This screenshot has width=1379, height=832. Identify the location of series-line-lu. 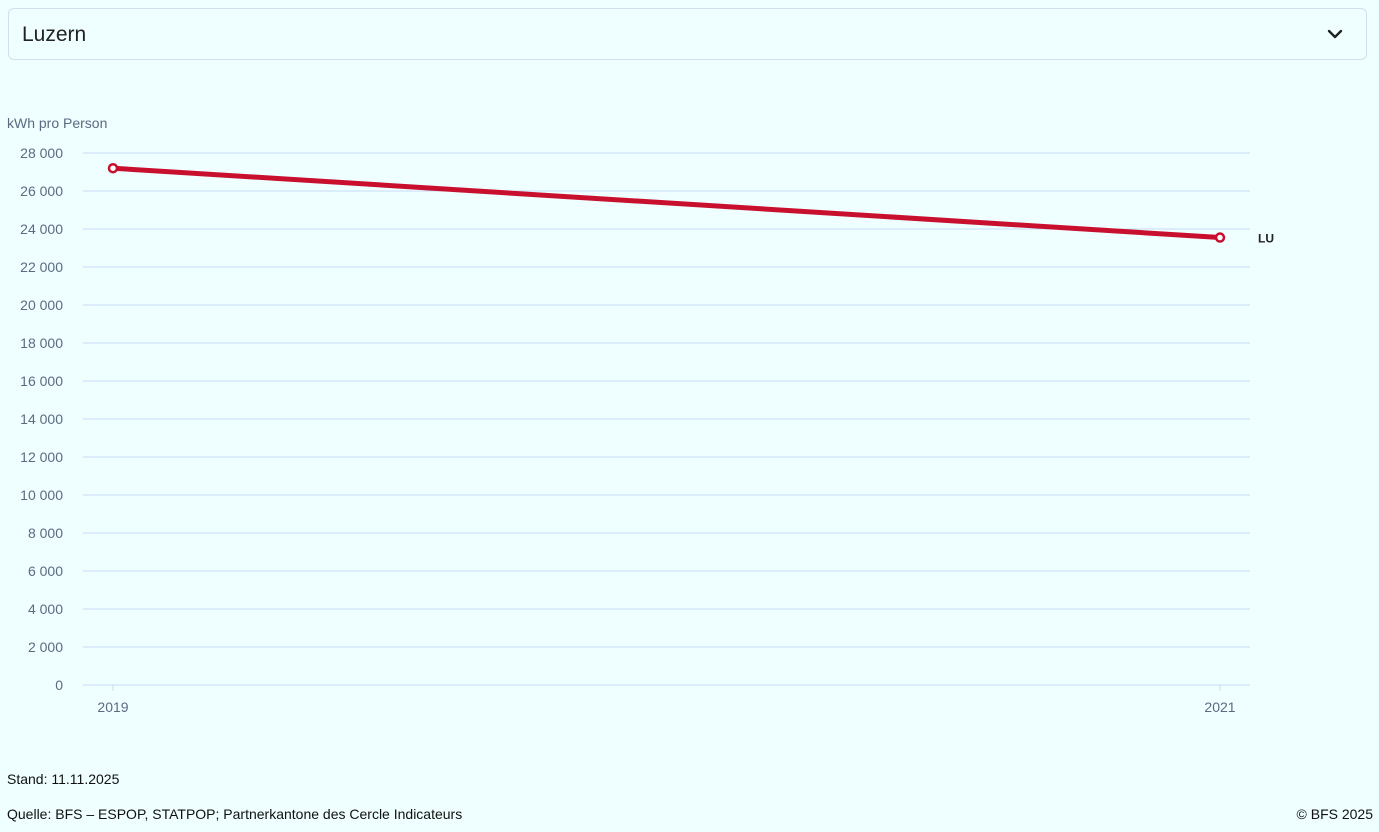
(666, 203).